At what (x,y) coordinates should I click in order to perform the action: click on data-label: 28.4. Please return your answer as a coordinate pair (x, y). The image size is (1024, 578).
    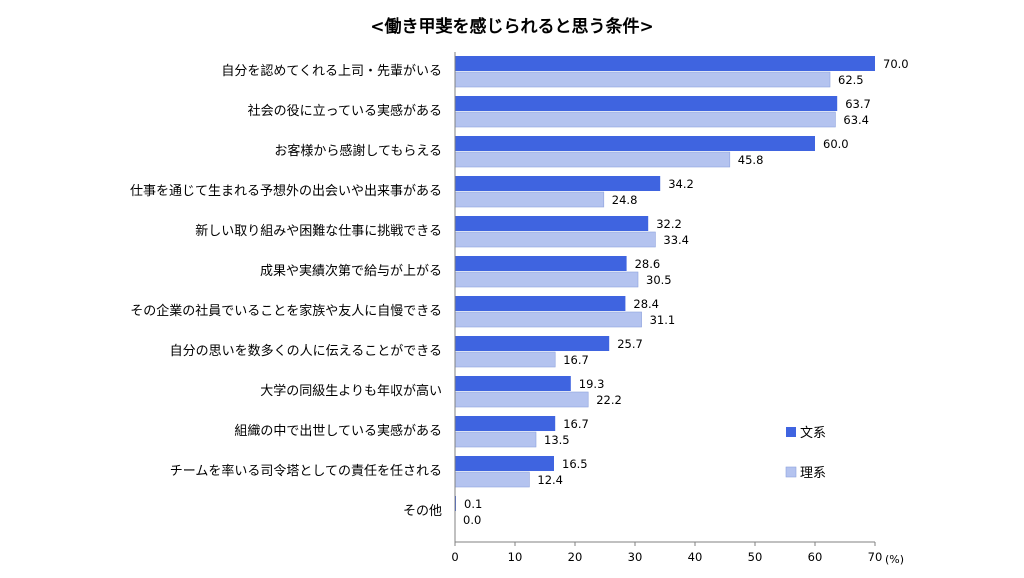
    Looking at the image, I should click on (646, 304).